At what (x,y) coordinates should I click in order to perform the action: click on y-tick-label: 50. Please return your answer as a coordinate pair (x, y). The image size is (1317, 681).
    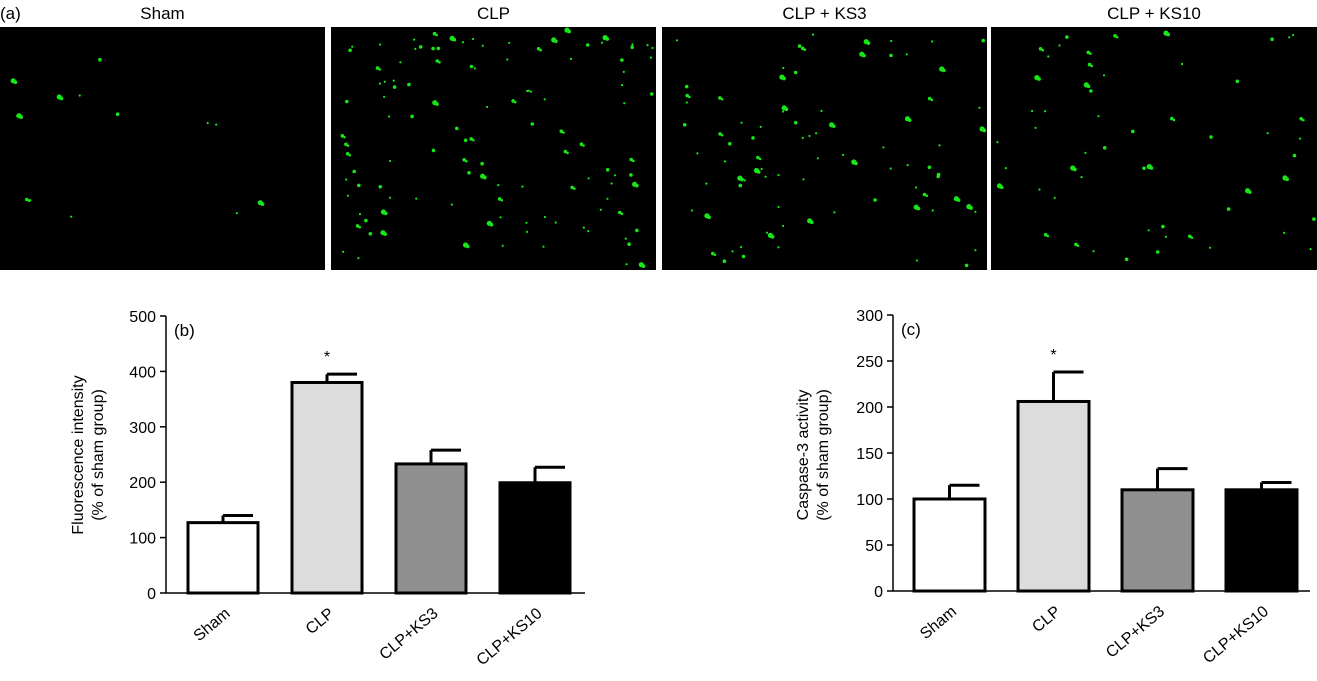
    Looking at the image, I should click on (874, 546).